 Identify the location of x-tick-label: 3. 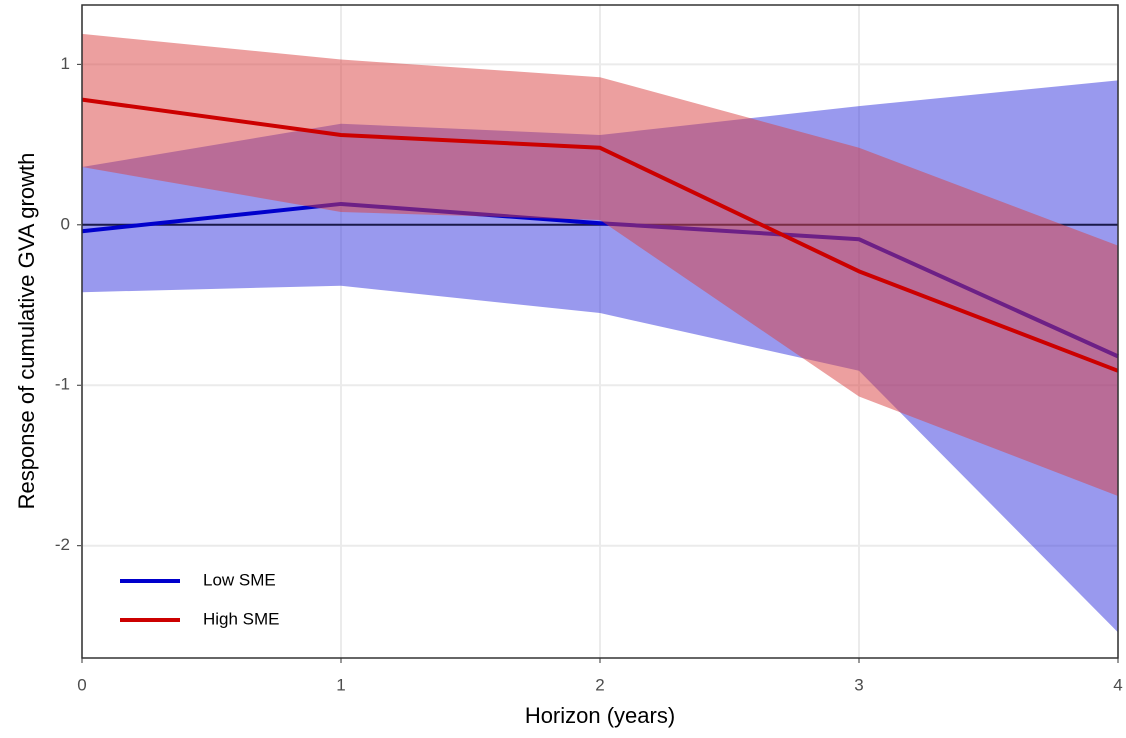
(858, 684).